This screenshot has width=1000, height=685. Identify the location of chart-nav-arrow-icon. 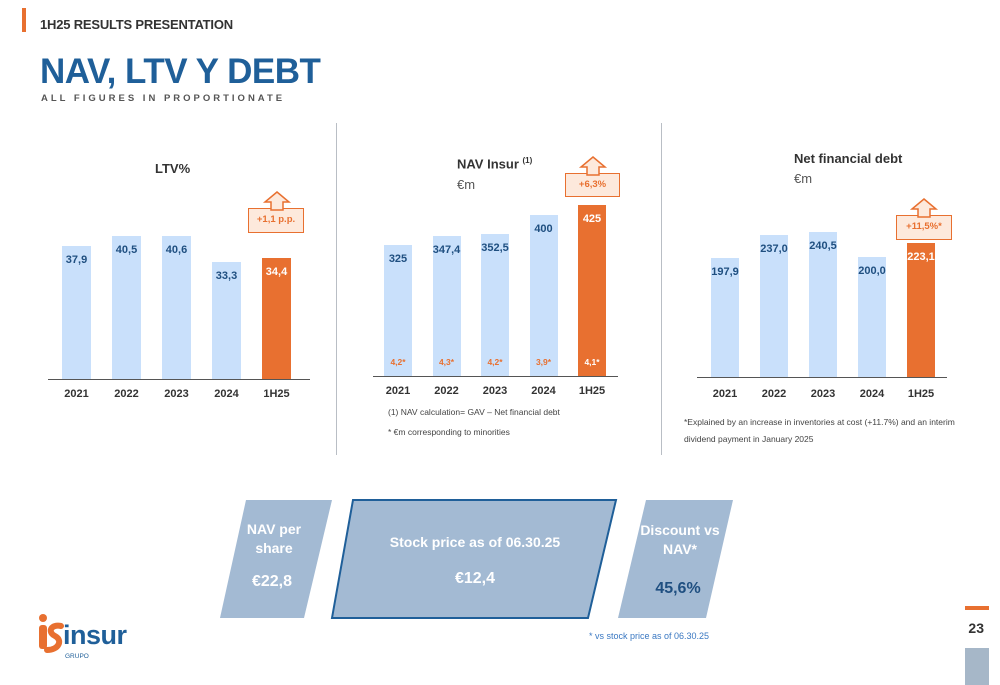
(593, 166).